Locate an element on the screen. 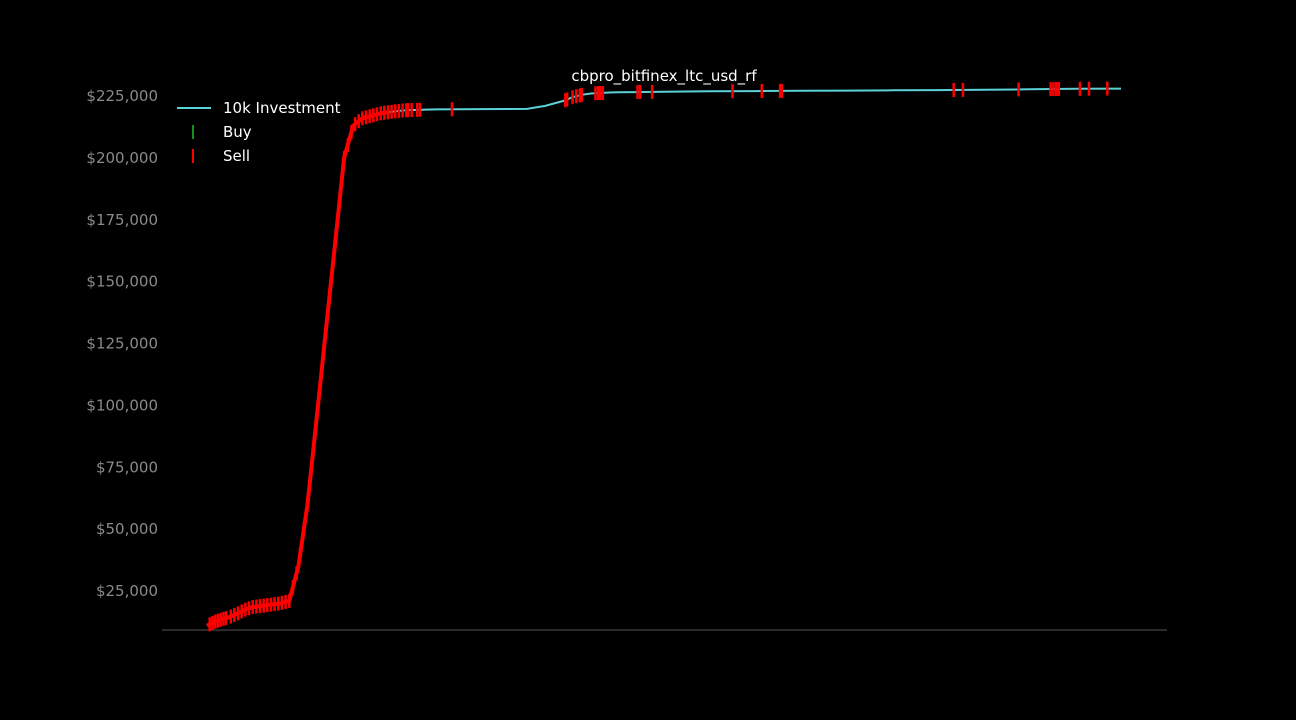  y-tick-label: $125,000 is located at coordinates (122, 344).